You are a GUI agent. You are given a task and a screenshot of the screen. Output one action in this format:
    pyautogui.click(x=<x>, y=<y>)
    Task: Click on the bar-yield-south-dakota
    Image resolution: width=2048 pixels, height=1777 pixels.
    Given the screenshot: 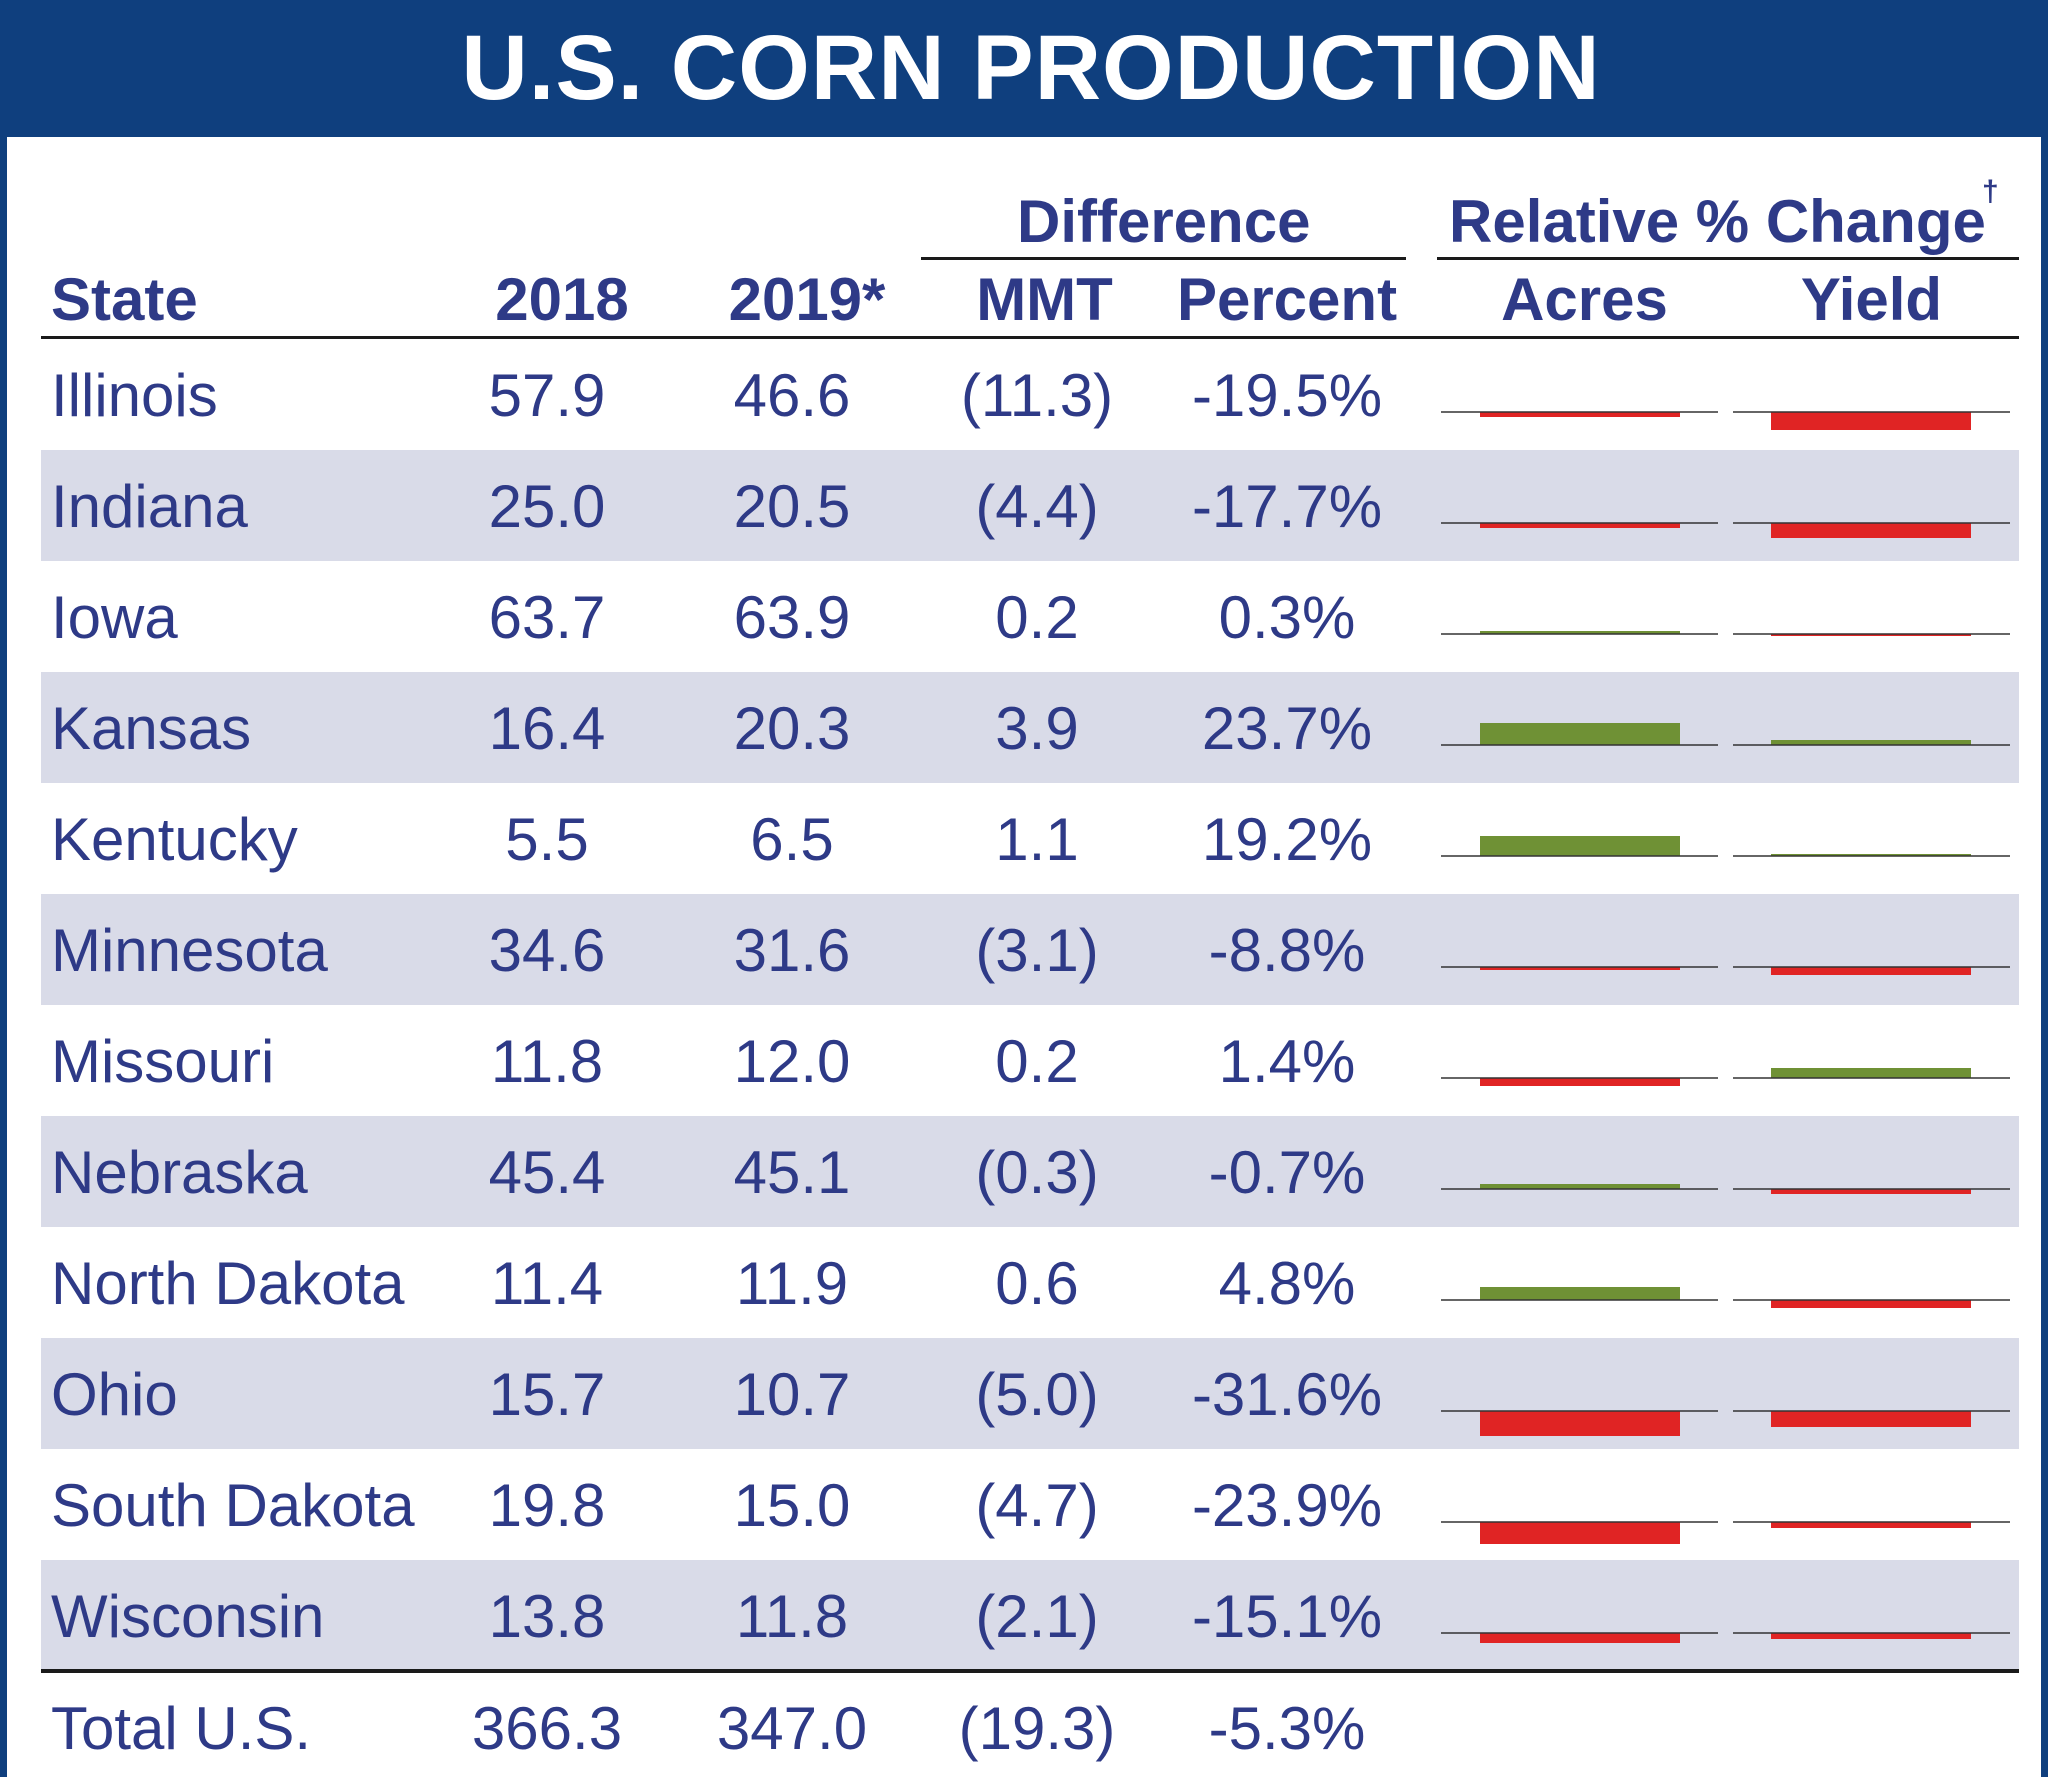 What is the action you would take?
    pyautogui.click(x=1871, y=1525)
    